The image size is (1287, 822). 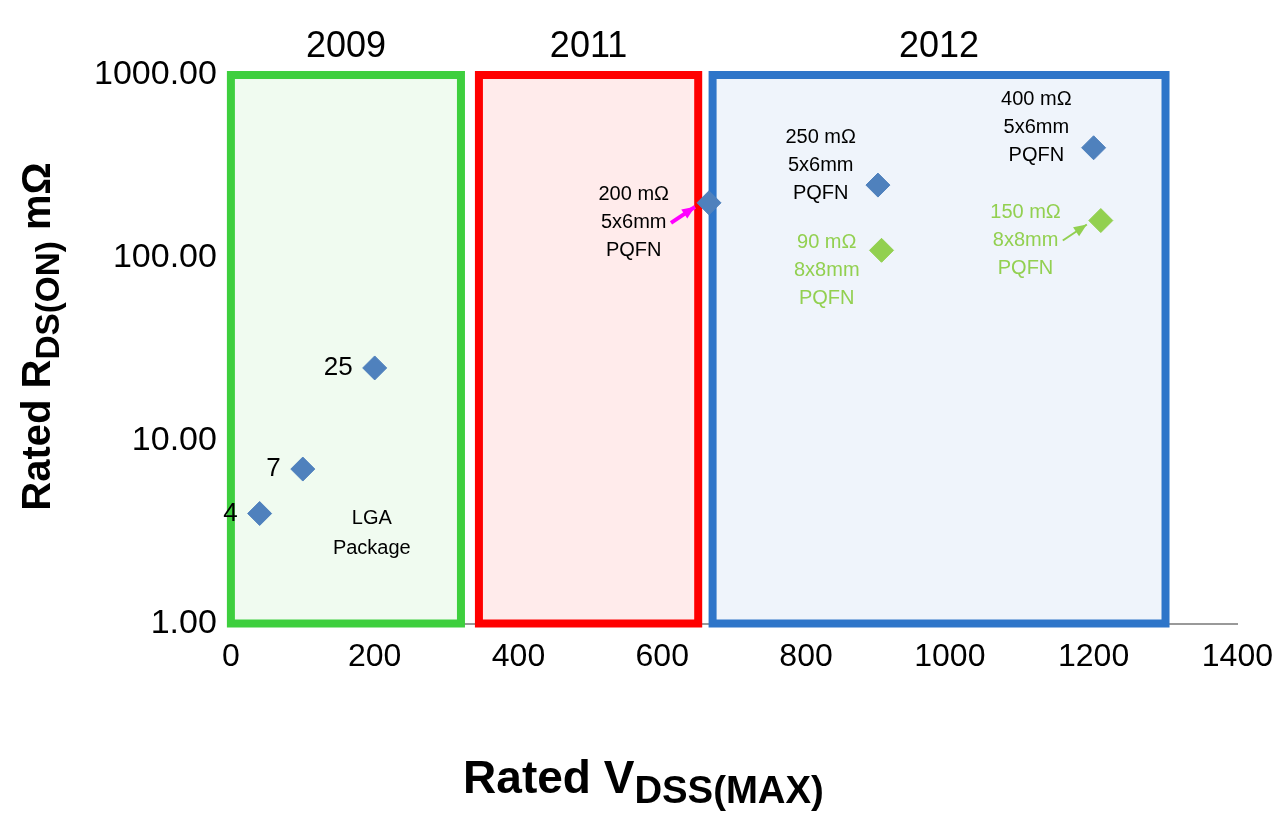 What do you see at coordinates (1094, 654) in the screenshot?
I see `x-tick-label: 1200` at bounding box center [1094, 654].